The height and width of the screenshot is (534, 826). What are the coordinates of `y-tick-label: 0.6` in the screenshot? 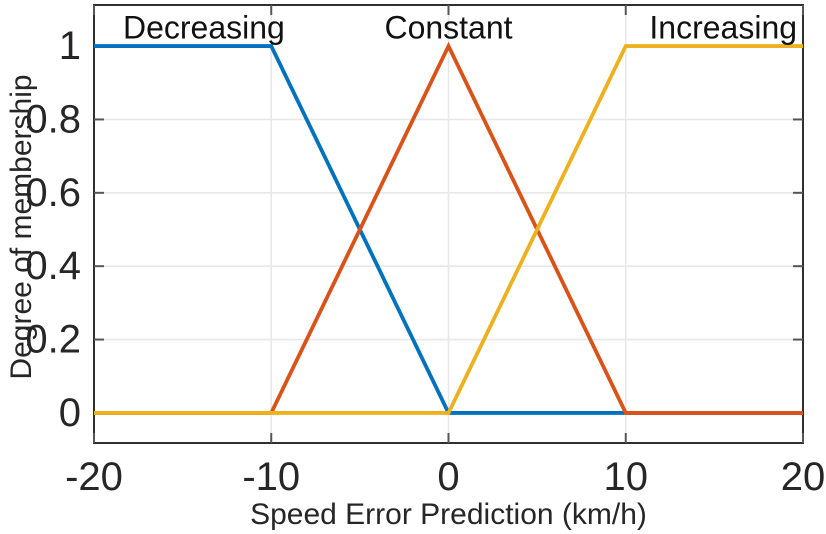 It's located at (53, 193).